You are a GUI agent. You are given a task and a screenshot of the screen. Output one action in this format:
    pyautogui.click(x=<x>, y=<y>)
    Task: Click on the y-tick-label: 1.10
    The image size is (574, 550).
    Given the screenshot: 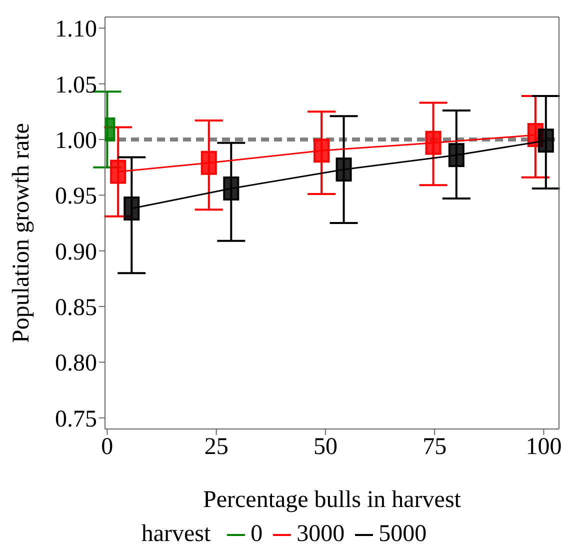 What is the action you would take?
    pyautogui.click(x=76, y=29)
    